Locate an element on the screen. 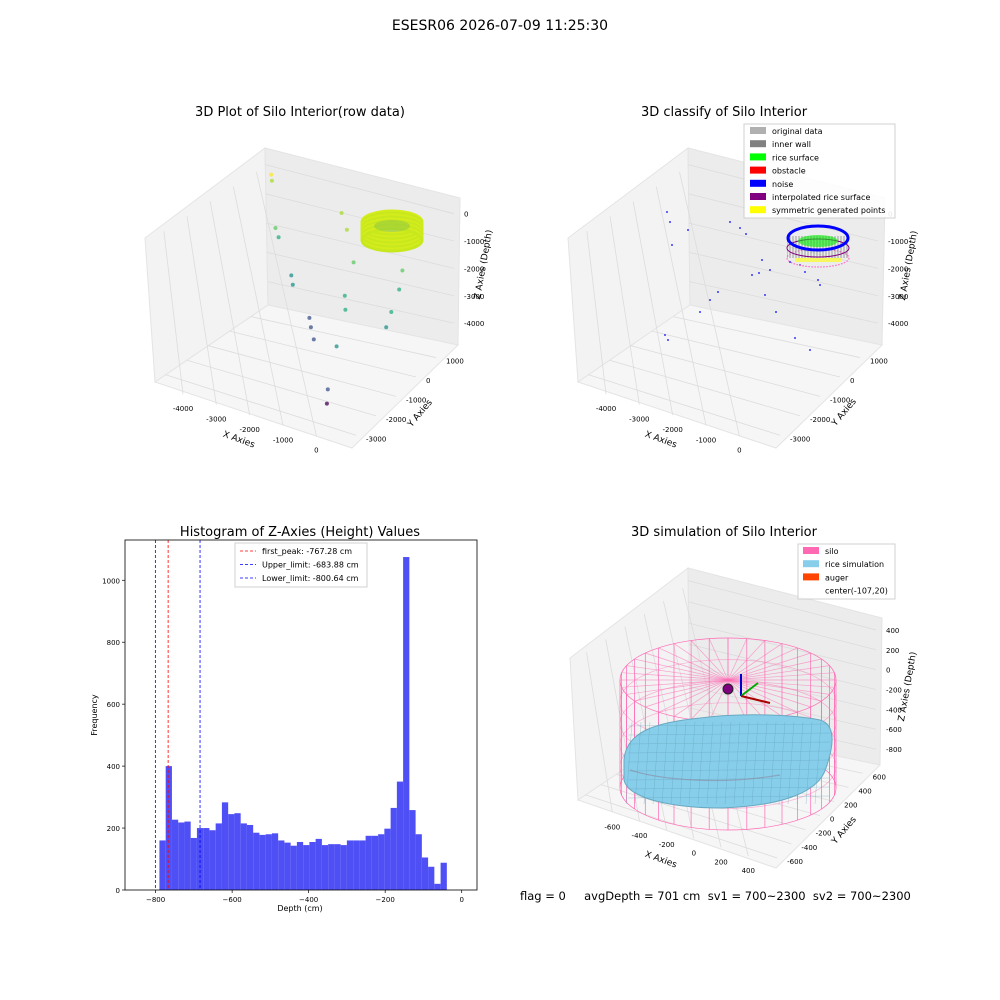  x-tick-label: -3000 is located at coordinates (639, 420).